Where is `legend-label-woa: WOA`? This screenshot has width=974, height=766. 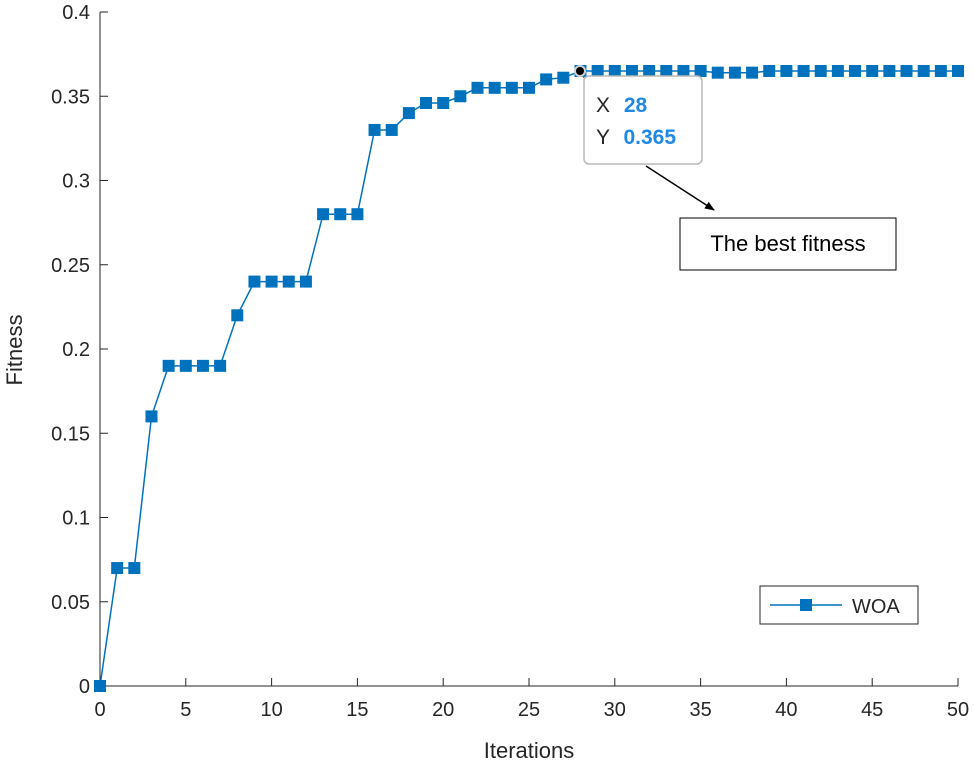 legend-label-woa: WOA is located at coordinates (876, 607).